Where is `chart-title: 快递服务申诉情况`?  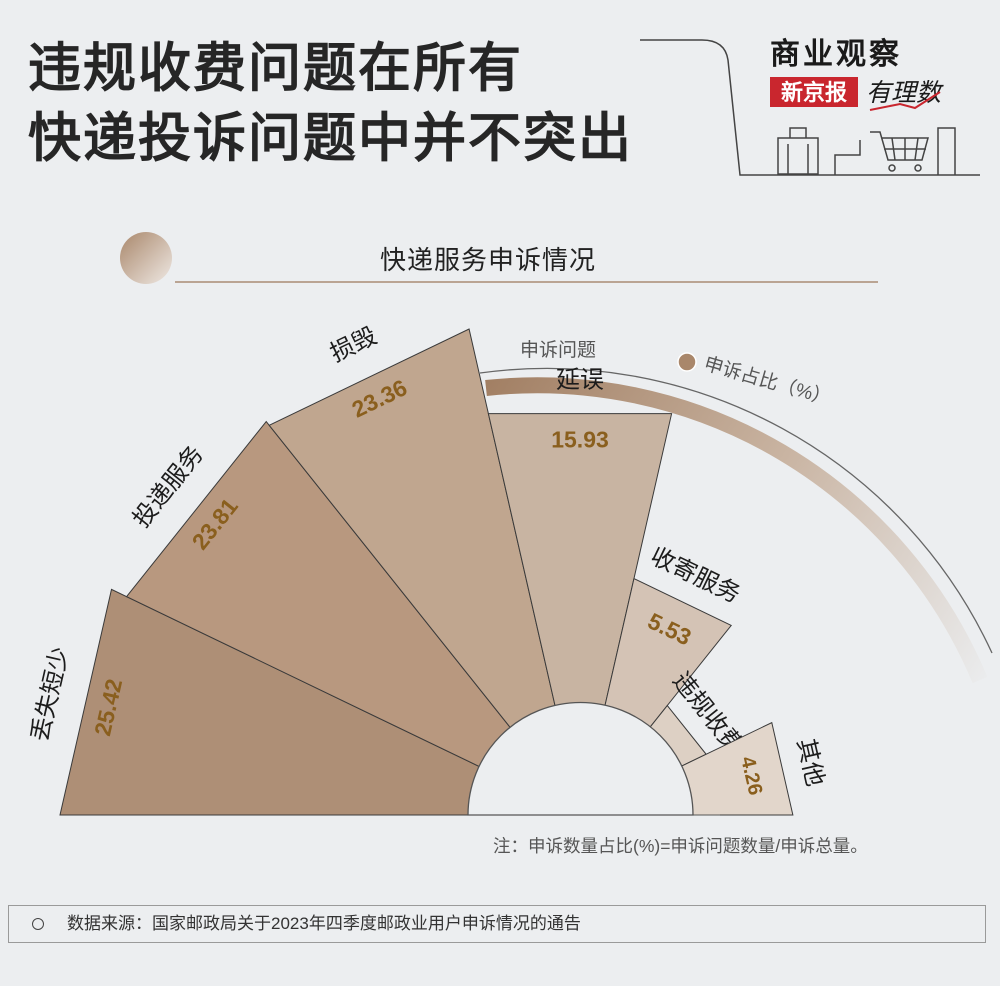 chart-title: 快递服务申诉情况 is located at coordinates (488, 261).